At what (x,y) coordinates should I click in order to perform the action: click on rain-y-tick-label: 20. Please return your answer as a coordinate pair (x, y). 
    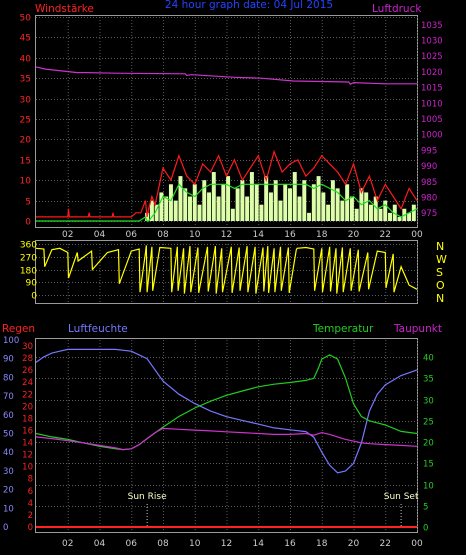
    Looking at the image, I should click on (27, 407).